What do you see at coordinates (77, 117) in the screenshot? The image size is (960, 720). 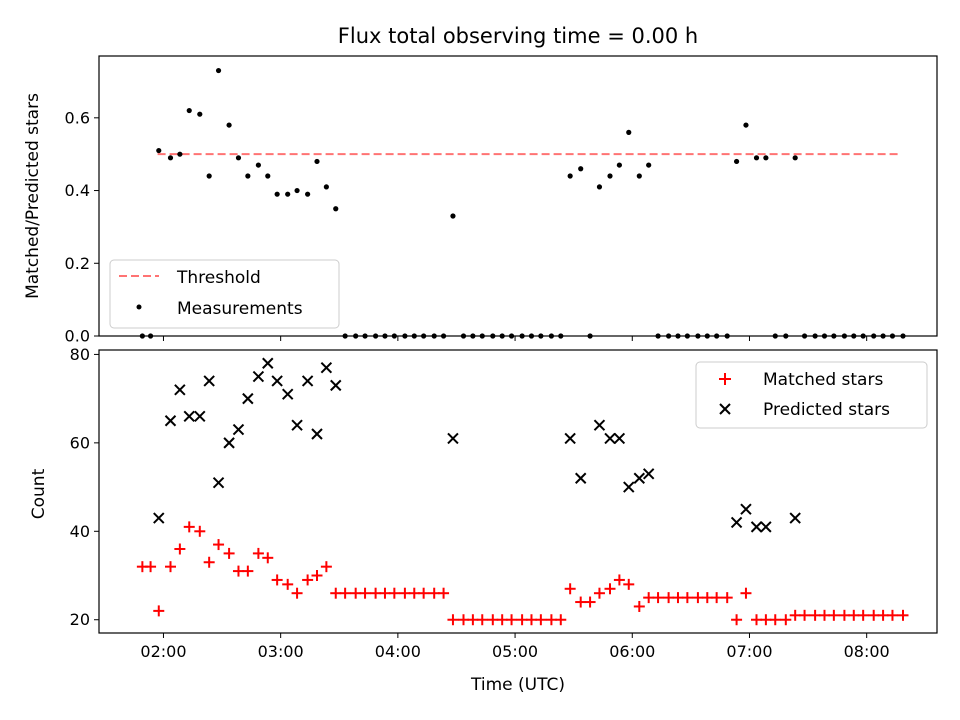 I see `ratio-y-tick-label: 0.6` at bounding box center [77, 117].